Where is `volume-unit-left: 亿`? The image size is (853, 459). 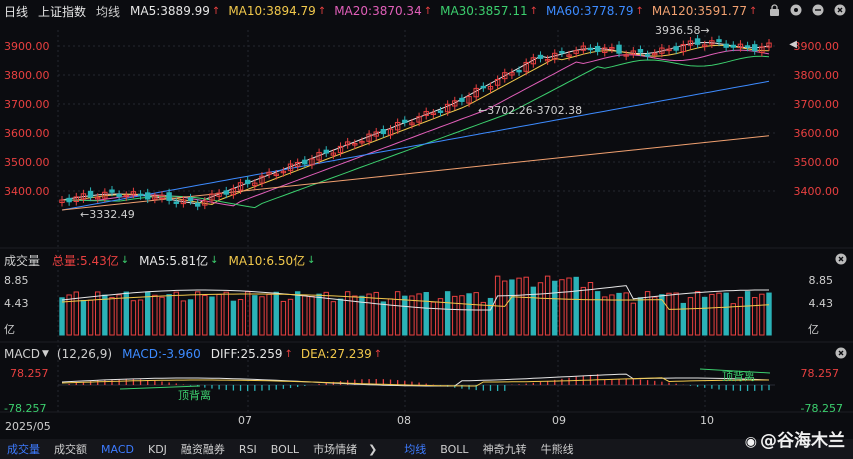
volume-unit-left: 亿 is located at coordinates (9, 329).